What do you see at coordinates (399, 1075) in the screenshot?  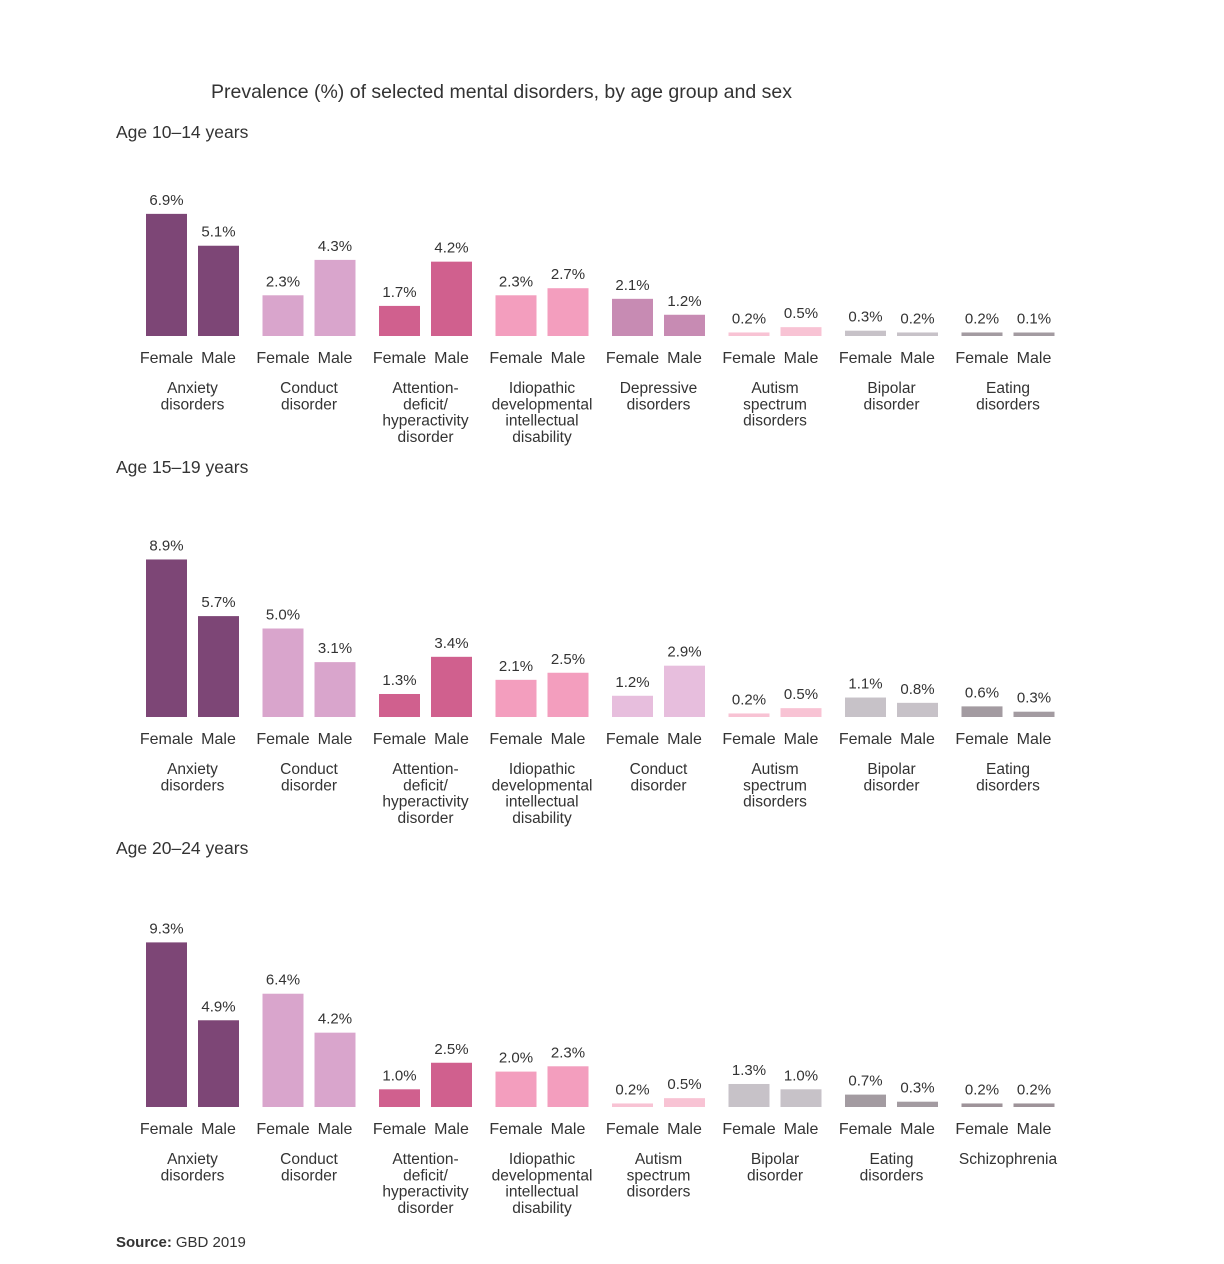 I see `female-value-label: 1.0%` at bounding box center [399, 1075].